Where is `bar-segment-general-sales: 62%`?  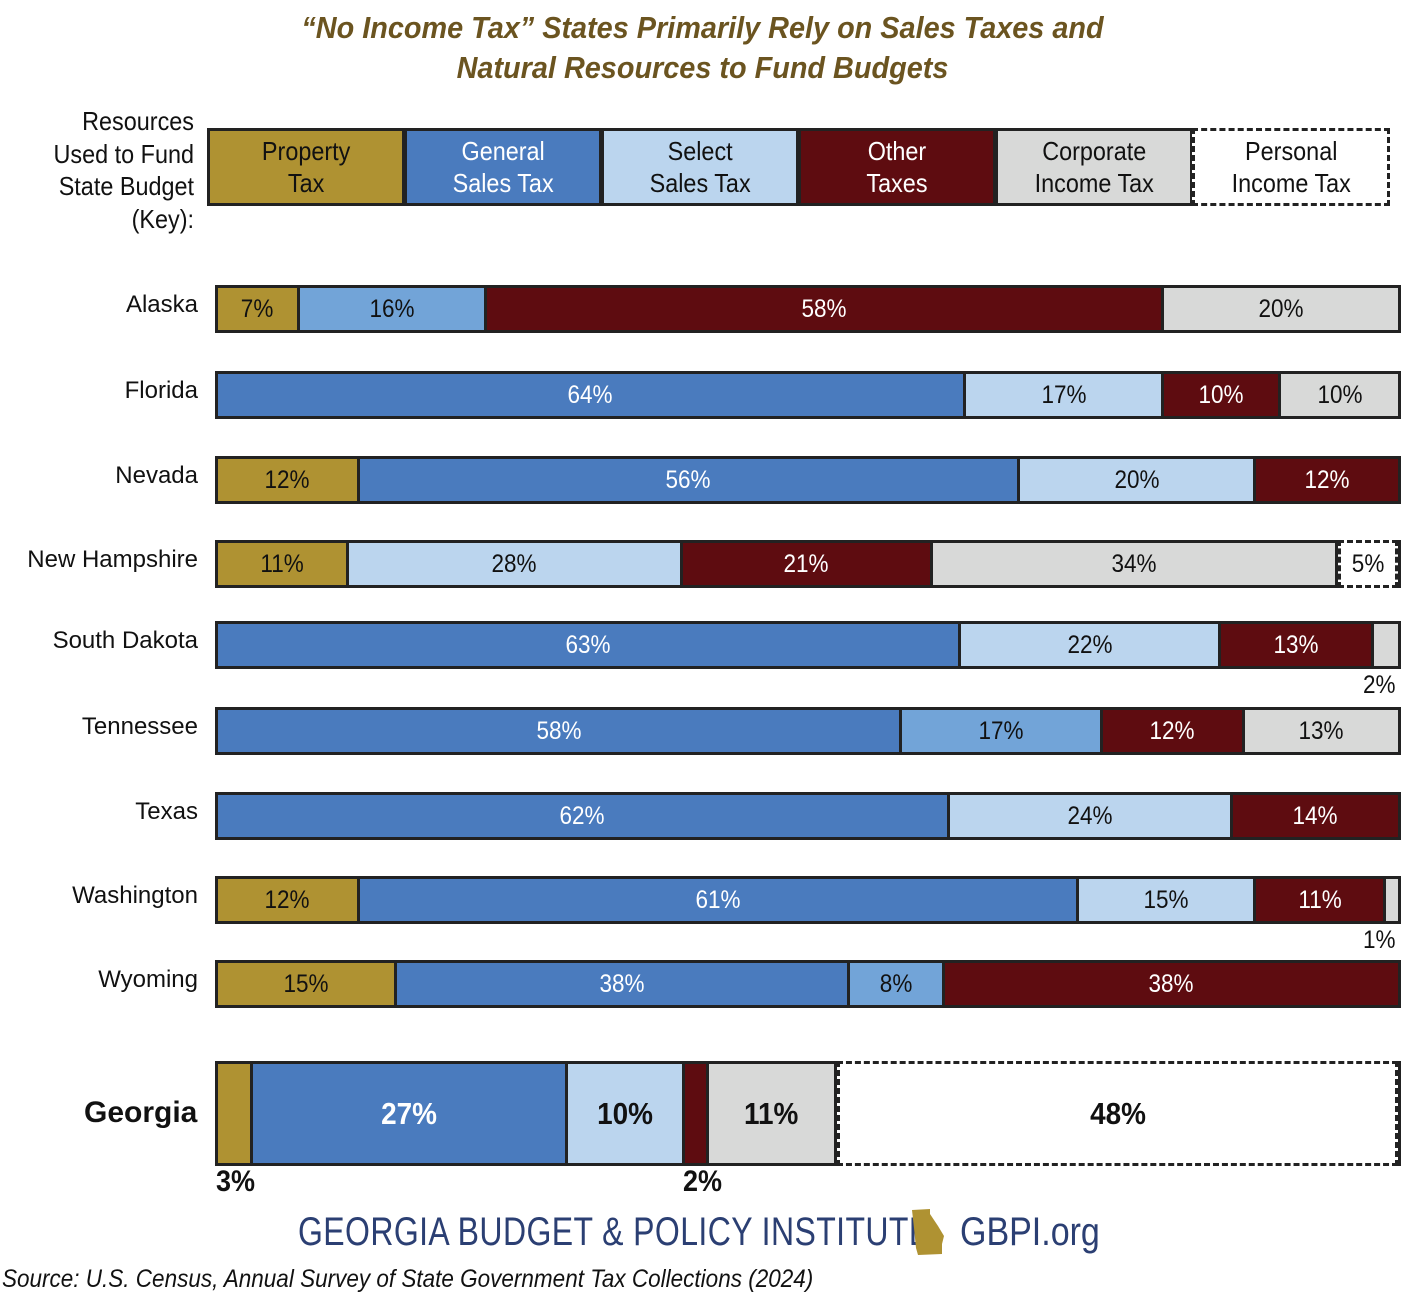
bar-segment-general-sales: 62% is located at coordinates (584, 816).